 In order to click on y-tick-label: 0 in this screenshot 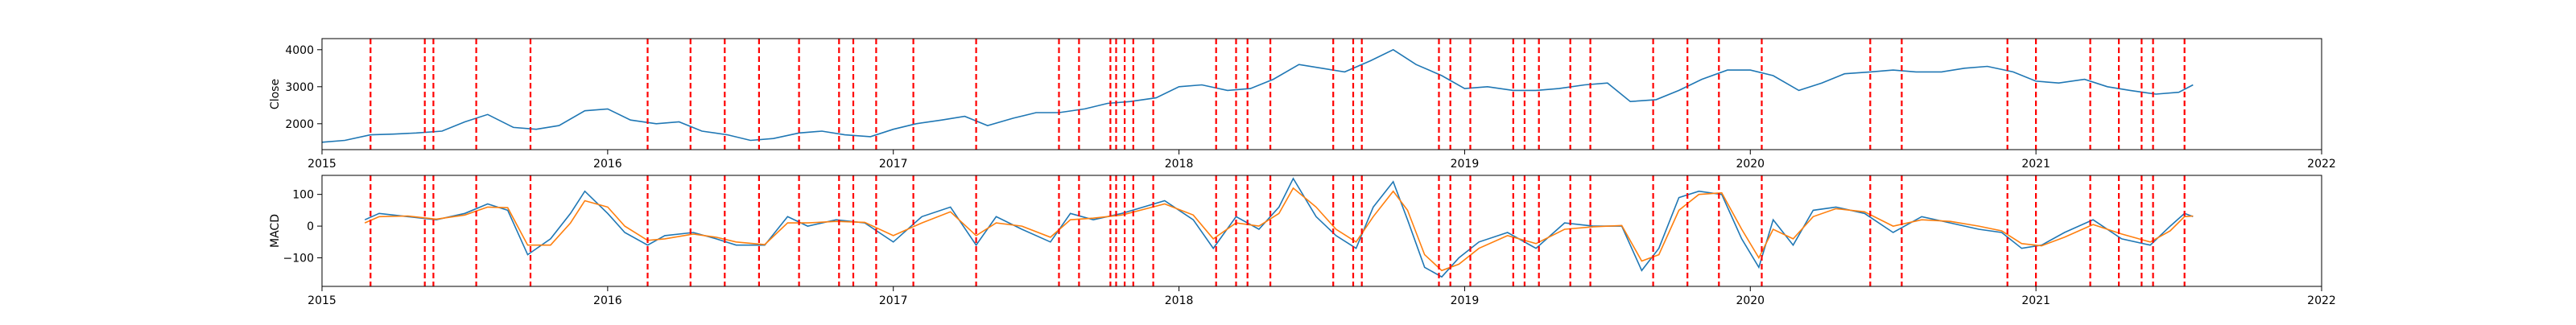, I will do `click(310, 226)`.